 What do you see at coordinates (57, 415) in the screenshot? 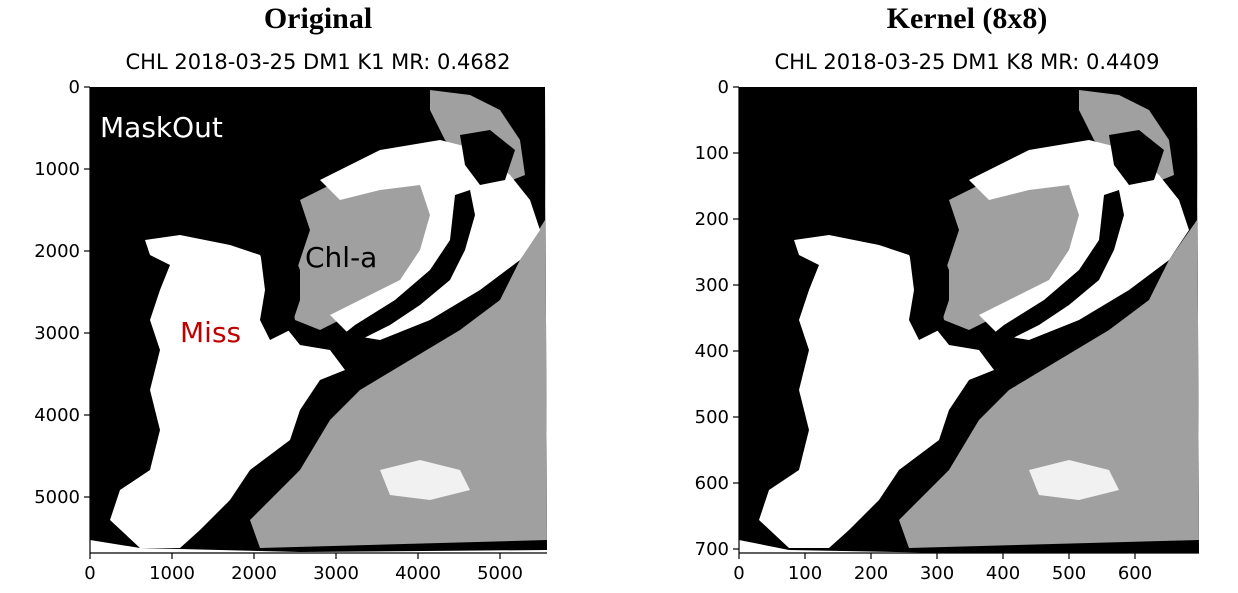
I see `y-tick-label: 4000` at bounding box center [57, 415].